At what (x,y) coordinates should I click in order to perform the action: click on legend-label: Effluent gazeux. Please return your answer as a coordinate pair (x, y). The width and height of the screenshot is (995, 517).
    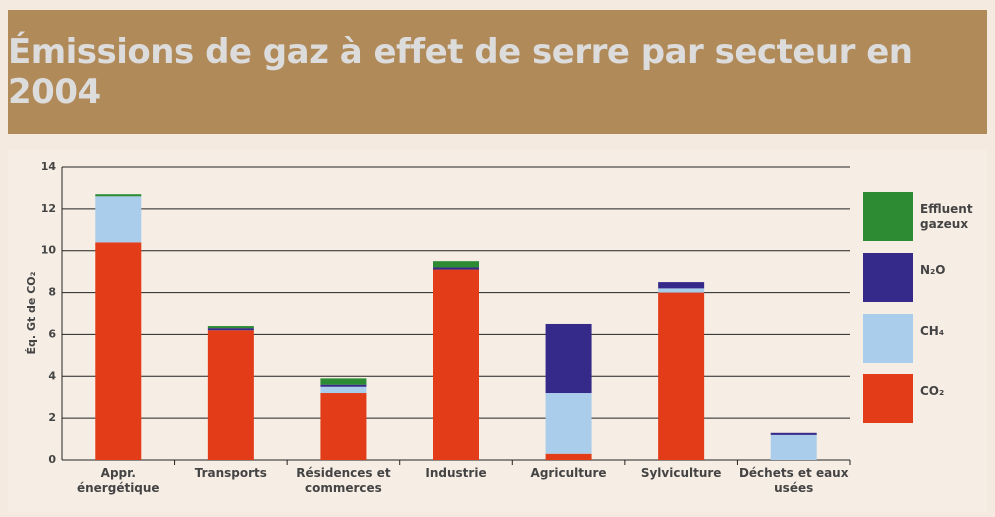
    Looking at the image, I should click on (946, 216).